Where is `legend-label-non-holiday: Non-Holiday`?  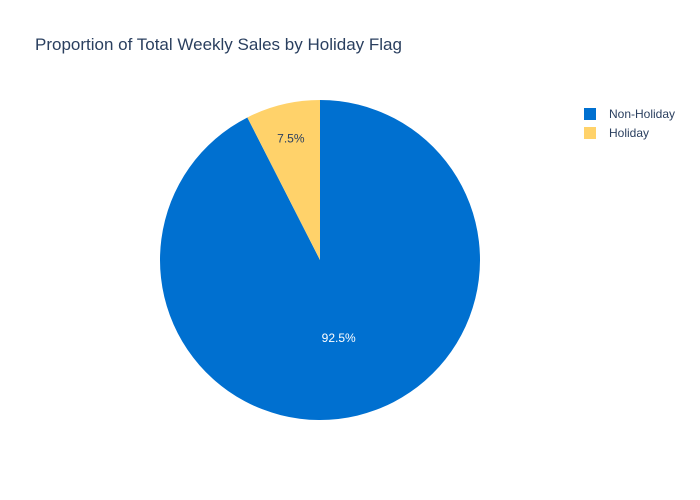 legend-label-non-holiday: Non-Holiday is located at coordinates (642, 114).